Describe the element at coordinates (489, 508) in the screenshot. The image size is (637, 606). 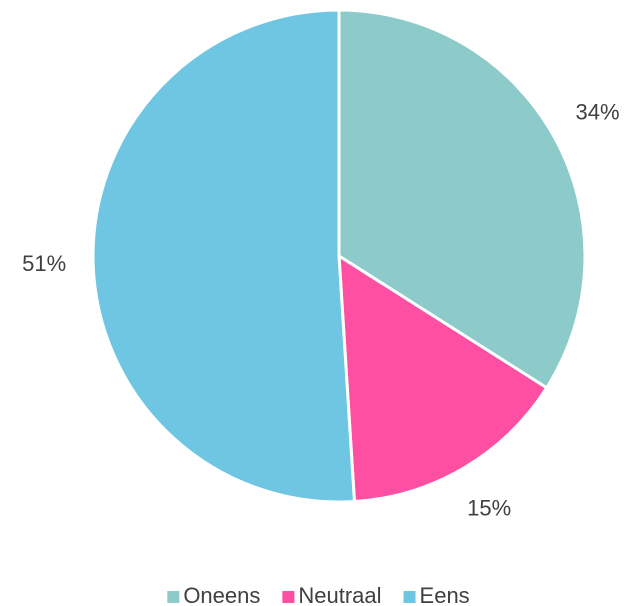
I see `data-label: 15%` at that location.